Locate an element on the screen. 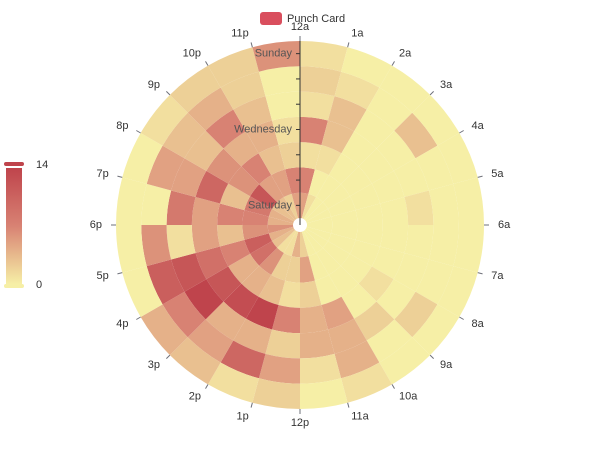 Image resolution: width=600 pixels, height=450 pixels. chart-legend: Punch Card is located at coordinates (302, 18).